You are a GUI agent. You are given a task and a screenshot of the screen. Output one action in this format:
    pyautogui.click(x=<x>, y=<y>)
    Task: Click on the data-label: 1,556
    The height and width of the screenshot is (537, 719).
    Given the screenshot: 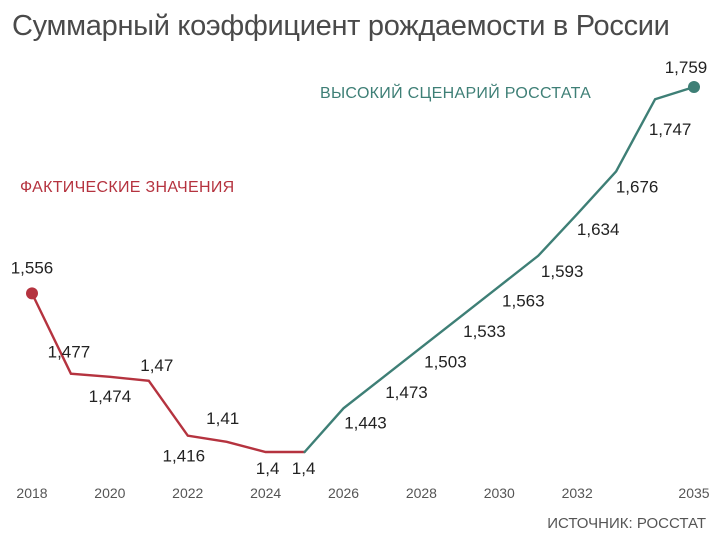 What is the action you would take?
    pyautogui.click(x=32, y=267)
    